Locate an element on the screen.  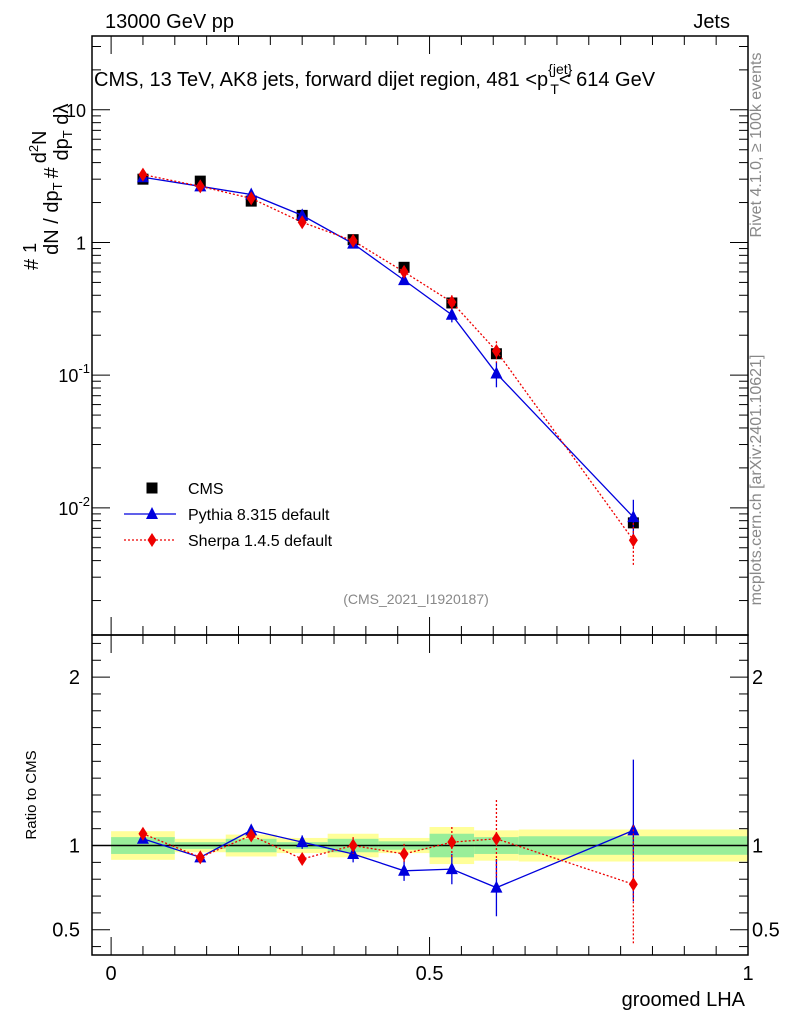
plot-title-sup: {jet} is located at coordinates (560, 69).